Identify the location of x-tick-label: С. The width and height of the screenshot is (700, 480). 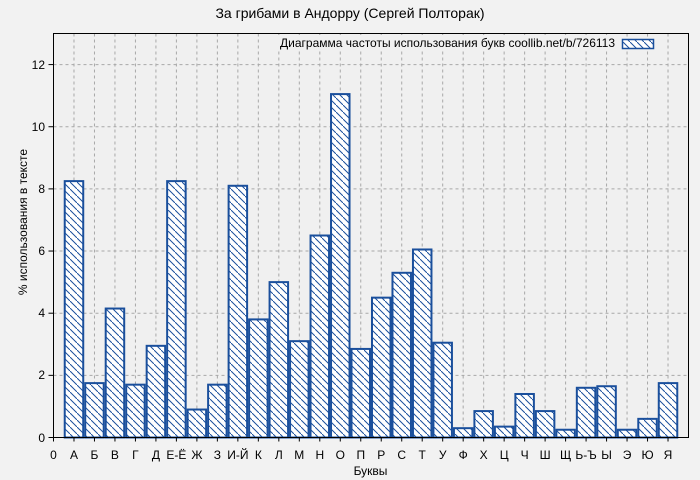
(402, 455).